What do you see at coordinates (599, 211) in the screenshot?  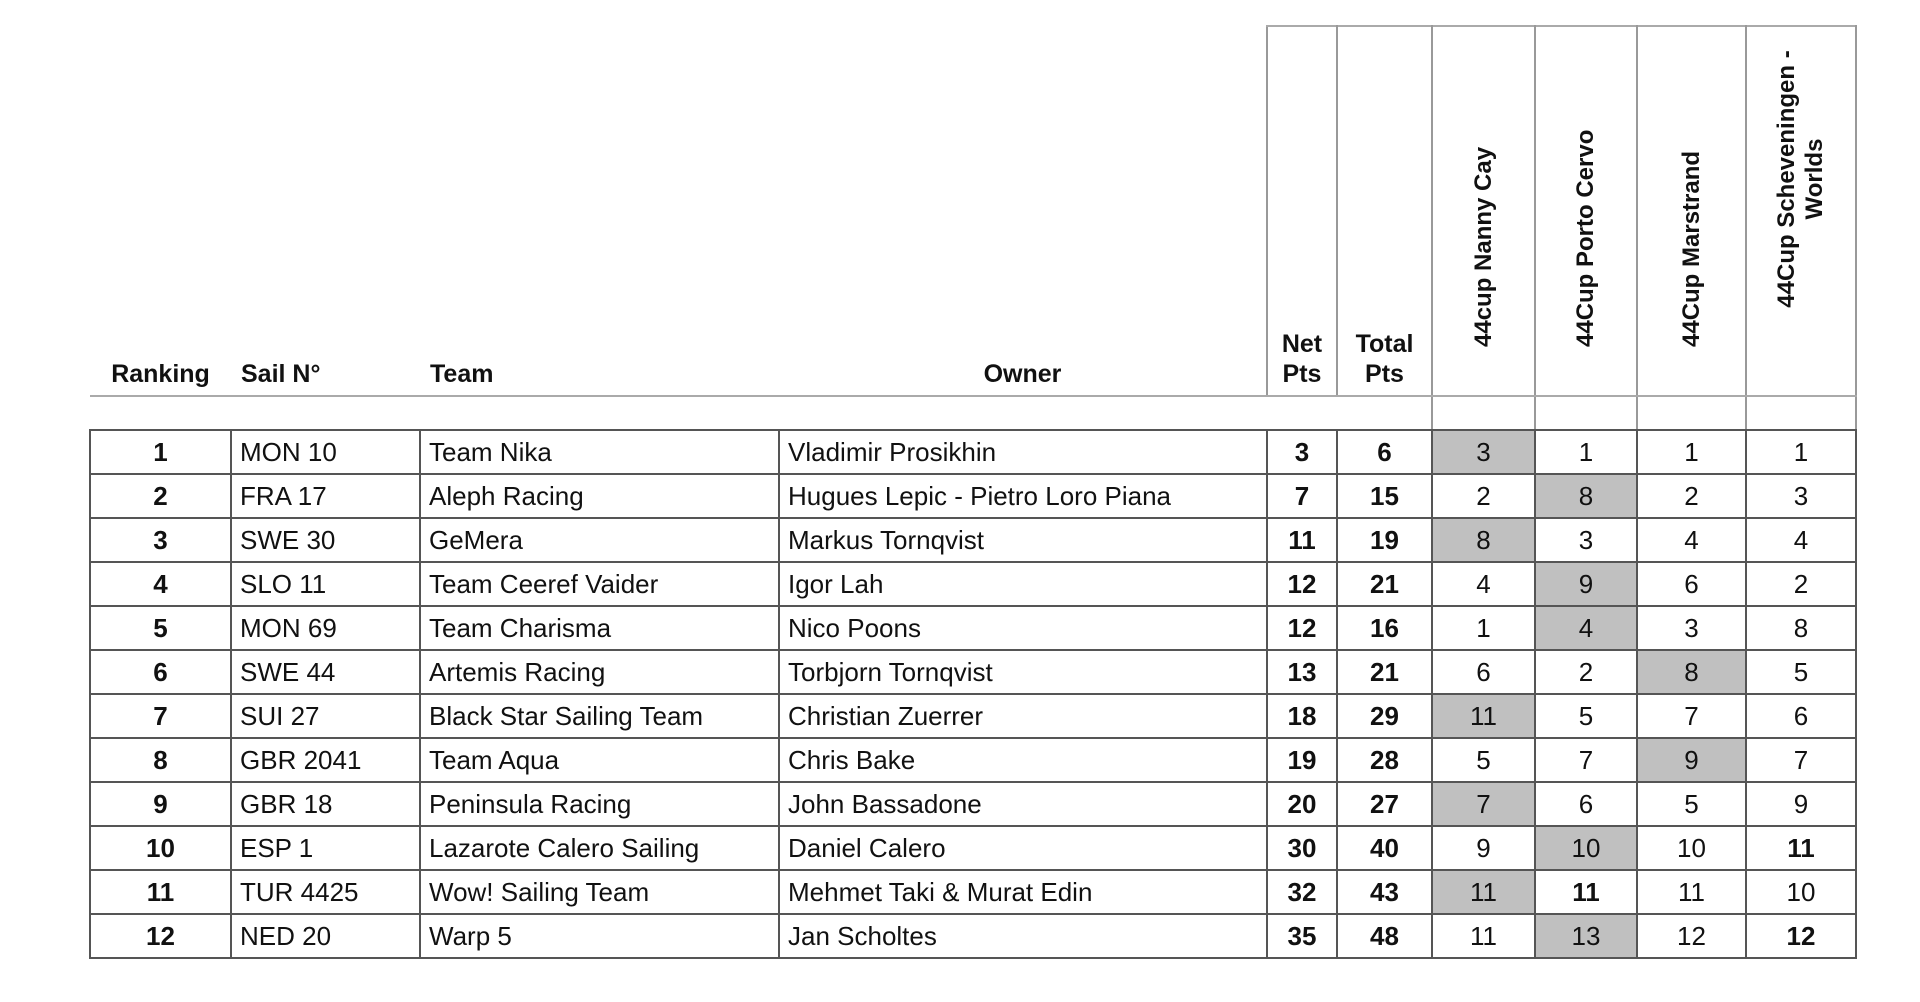 I see `header-team: Team` at bounding box center [599, 211].